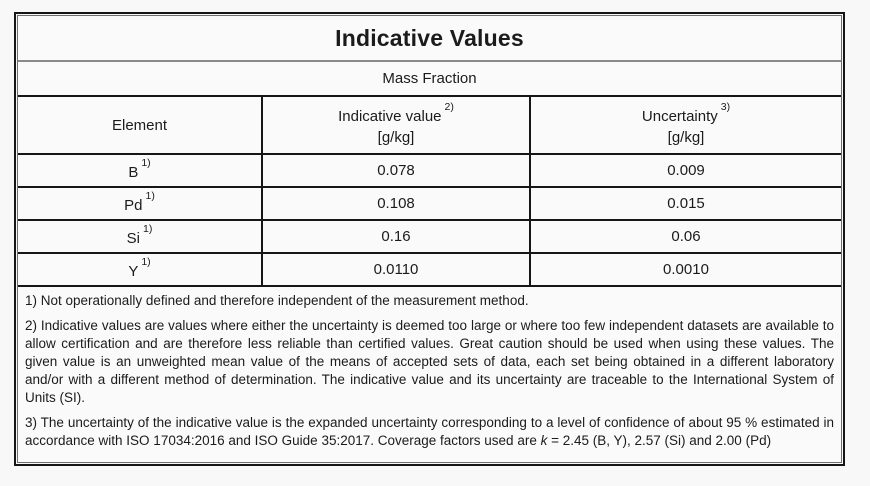  I want to click on element-symbol: Y1), so click(139, 269).